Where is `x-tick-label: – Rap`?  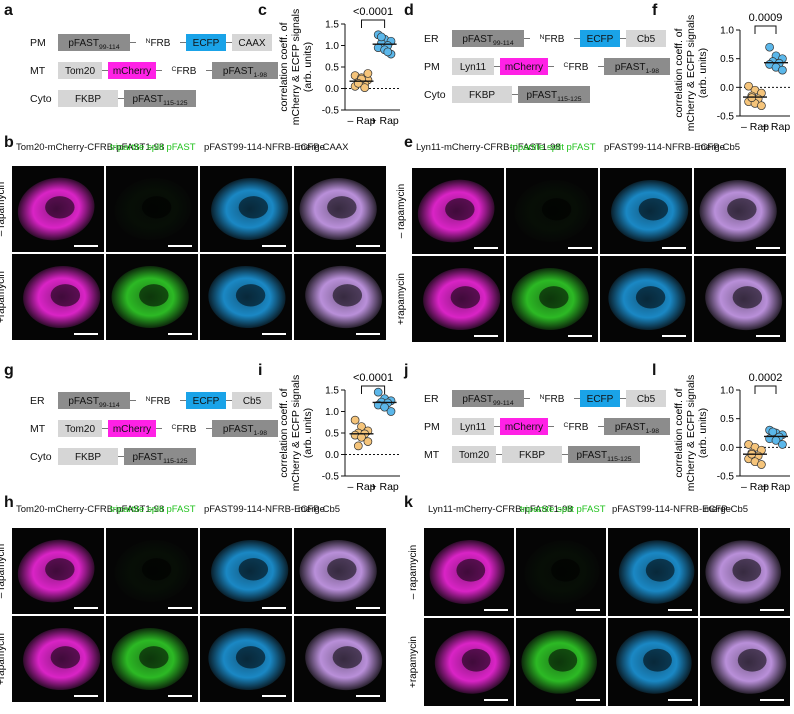
x-tick-label: – Rap is located at coordinates (361, 487).